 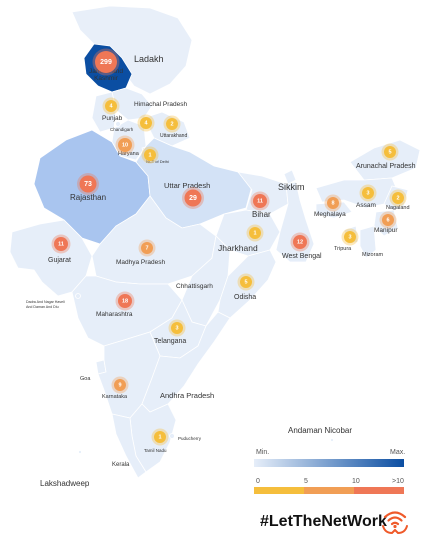 I want to click on bubble-manipur: 6, so click(x=388, y=220).